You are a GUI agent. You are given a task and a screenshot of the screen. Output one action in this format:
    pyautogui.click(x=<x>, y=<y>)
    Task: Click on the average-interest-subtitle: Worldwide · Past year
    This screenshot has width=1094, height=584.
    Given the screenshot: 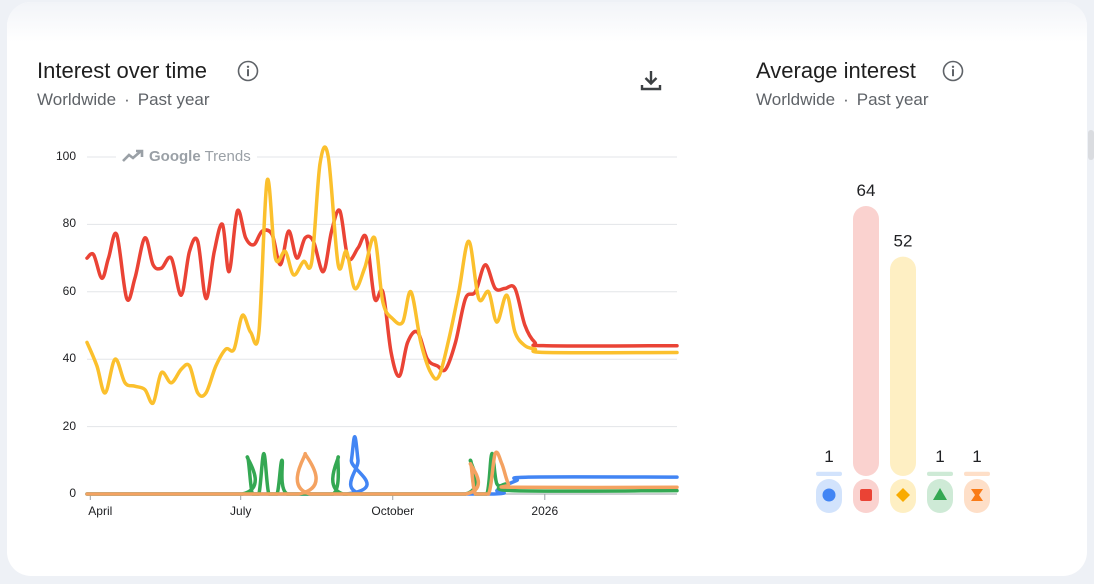 What is the action you would take?
    pyautogui.click(x=842, y=100)
    